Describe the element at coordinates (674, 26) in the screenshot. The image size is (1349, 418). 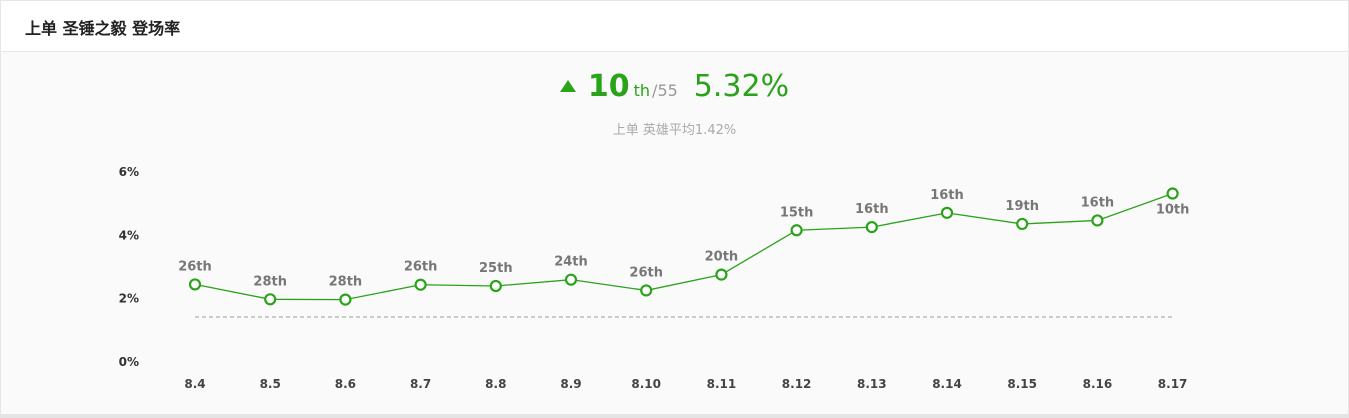
I see `card-header: 上单 圣锤之毅 登场率` at that location.